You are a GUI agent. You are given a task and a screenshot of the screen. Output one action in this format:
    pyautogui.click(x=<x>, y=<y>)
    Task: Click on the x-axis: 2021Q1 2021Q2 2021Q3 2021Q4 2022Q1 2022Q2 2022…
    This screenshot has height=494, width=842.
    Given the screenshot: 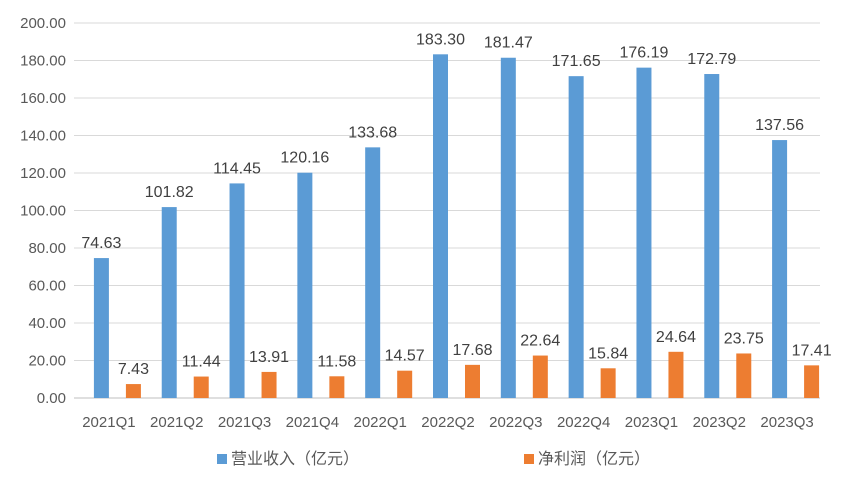 What is the action you would take?
    pyautogui.click(x=448, y=422)
    